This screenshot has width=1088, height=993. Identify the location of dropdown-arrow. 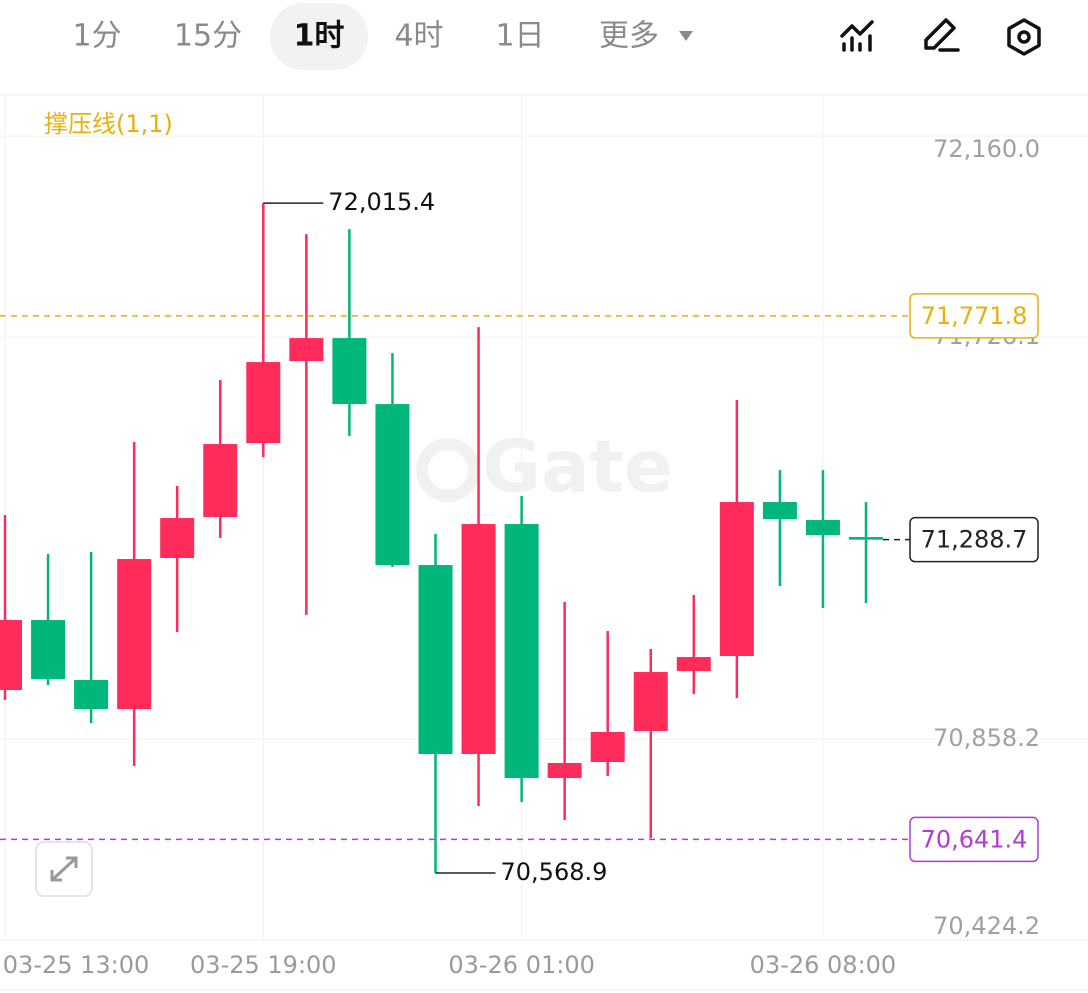
(686, 36).